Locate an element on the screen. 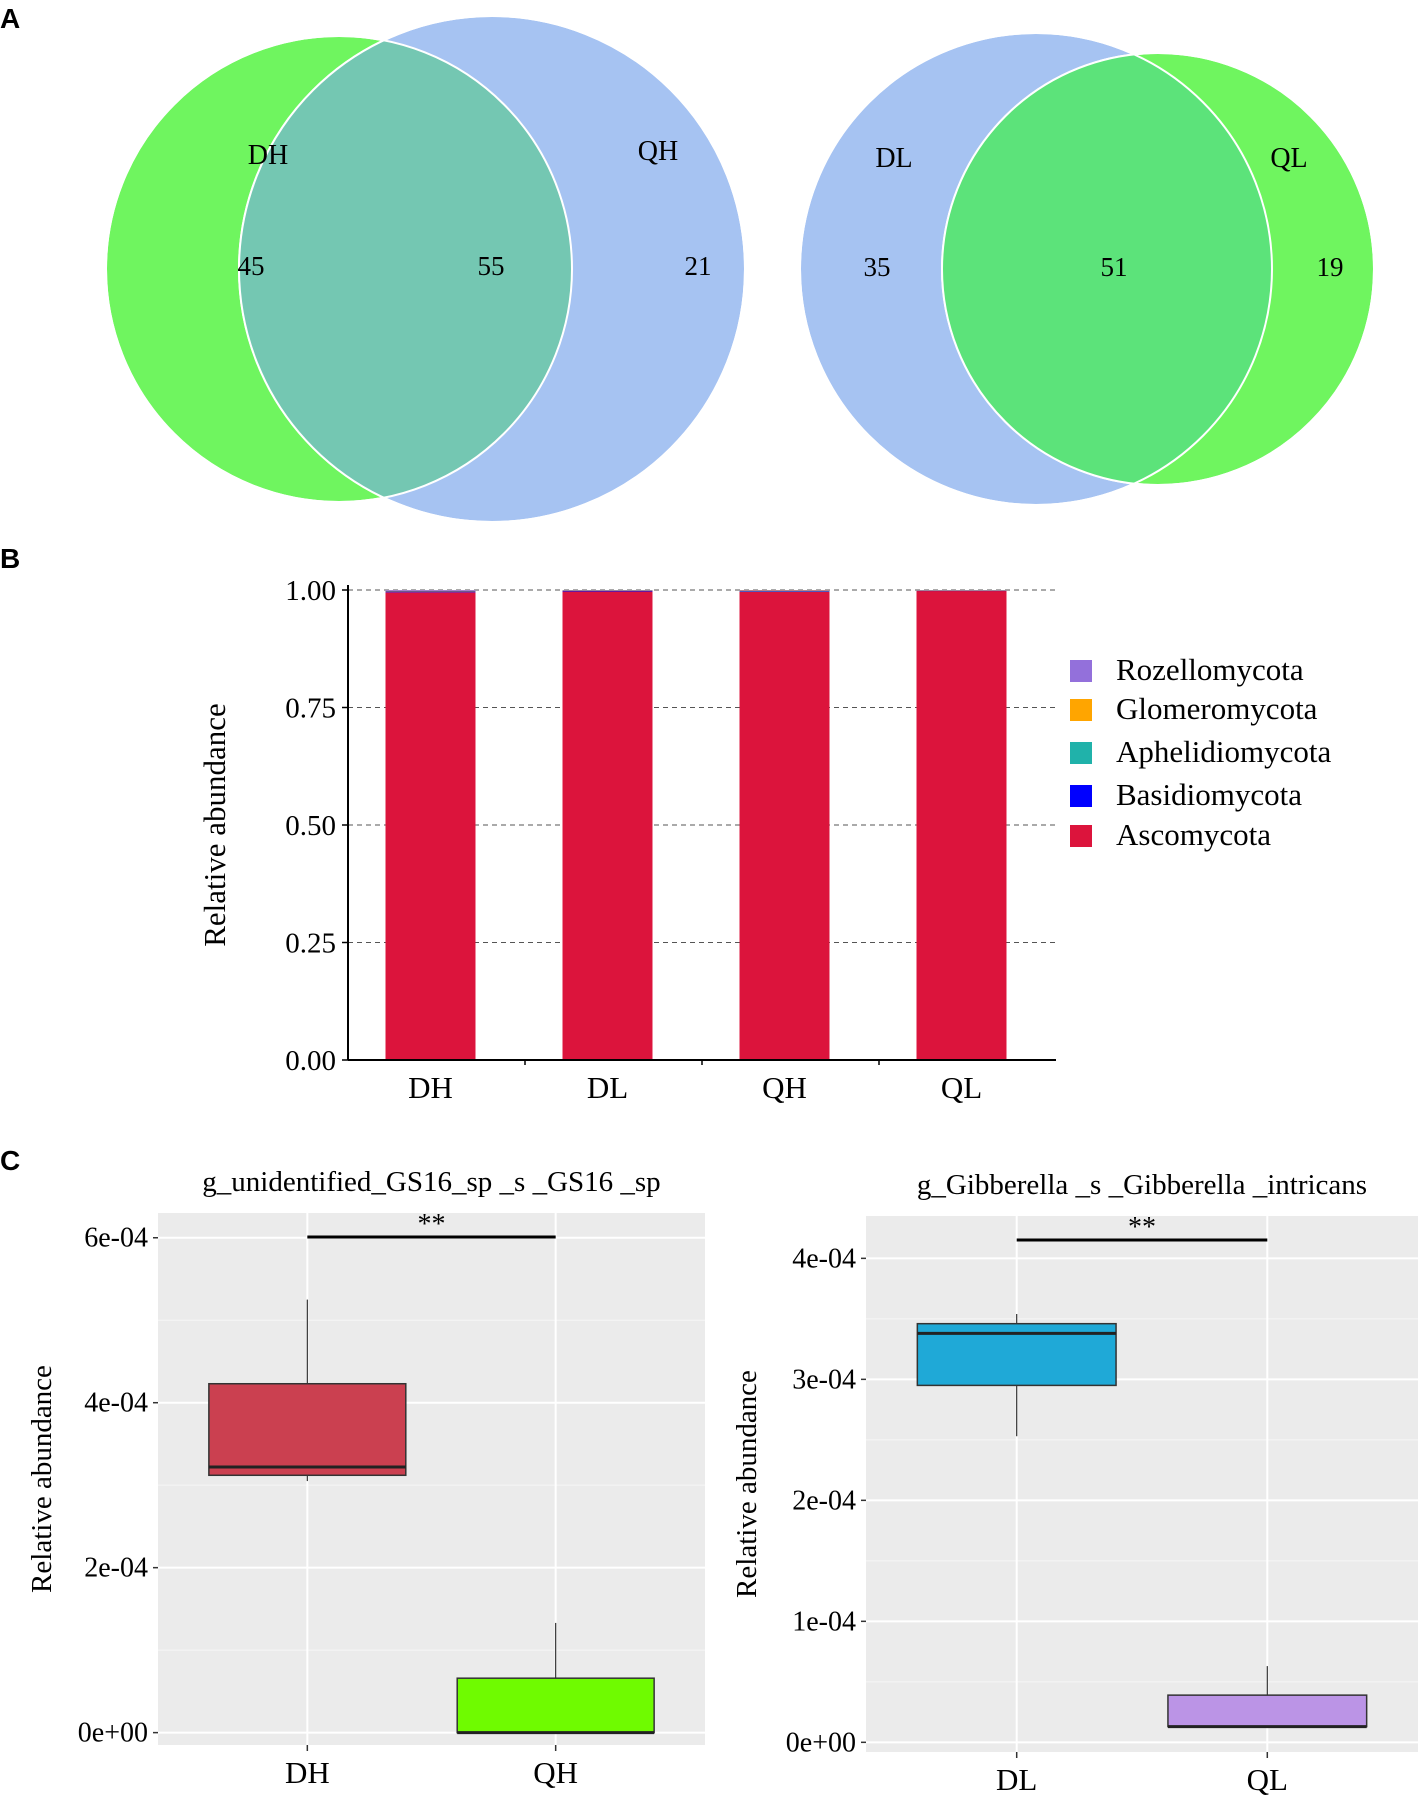 The width and height of the screenshot is (1421, 1796). legend-swatch-aphelidiomycota is located at coordinates (1081, 753).